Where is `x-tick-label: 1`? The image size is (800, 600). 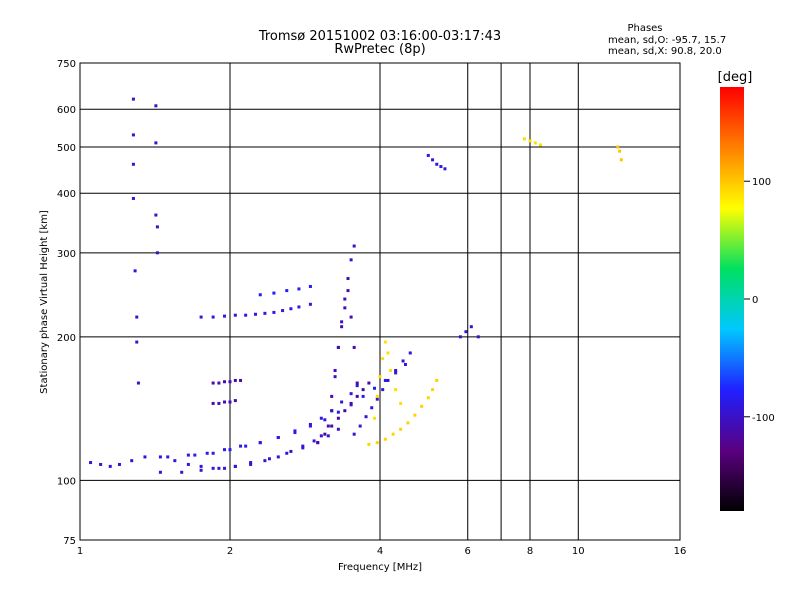 x-tick-label: 1 is located at coordinates (80, 551).